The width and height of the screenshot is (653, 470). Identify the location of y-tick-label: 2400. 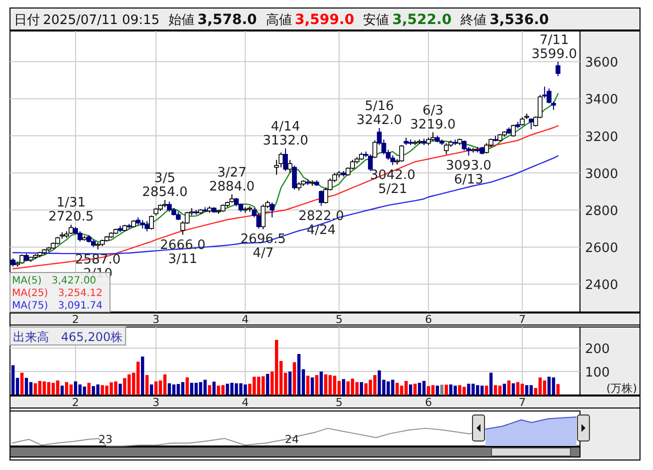
(601, 286).